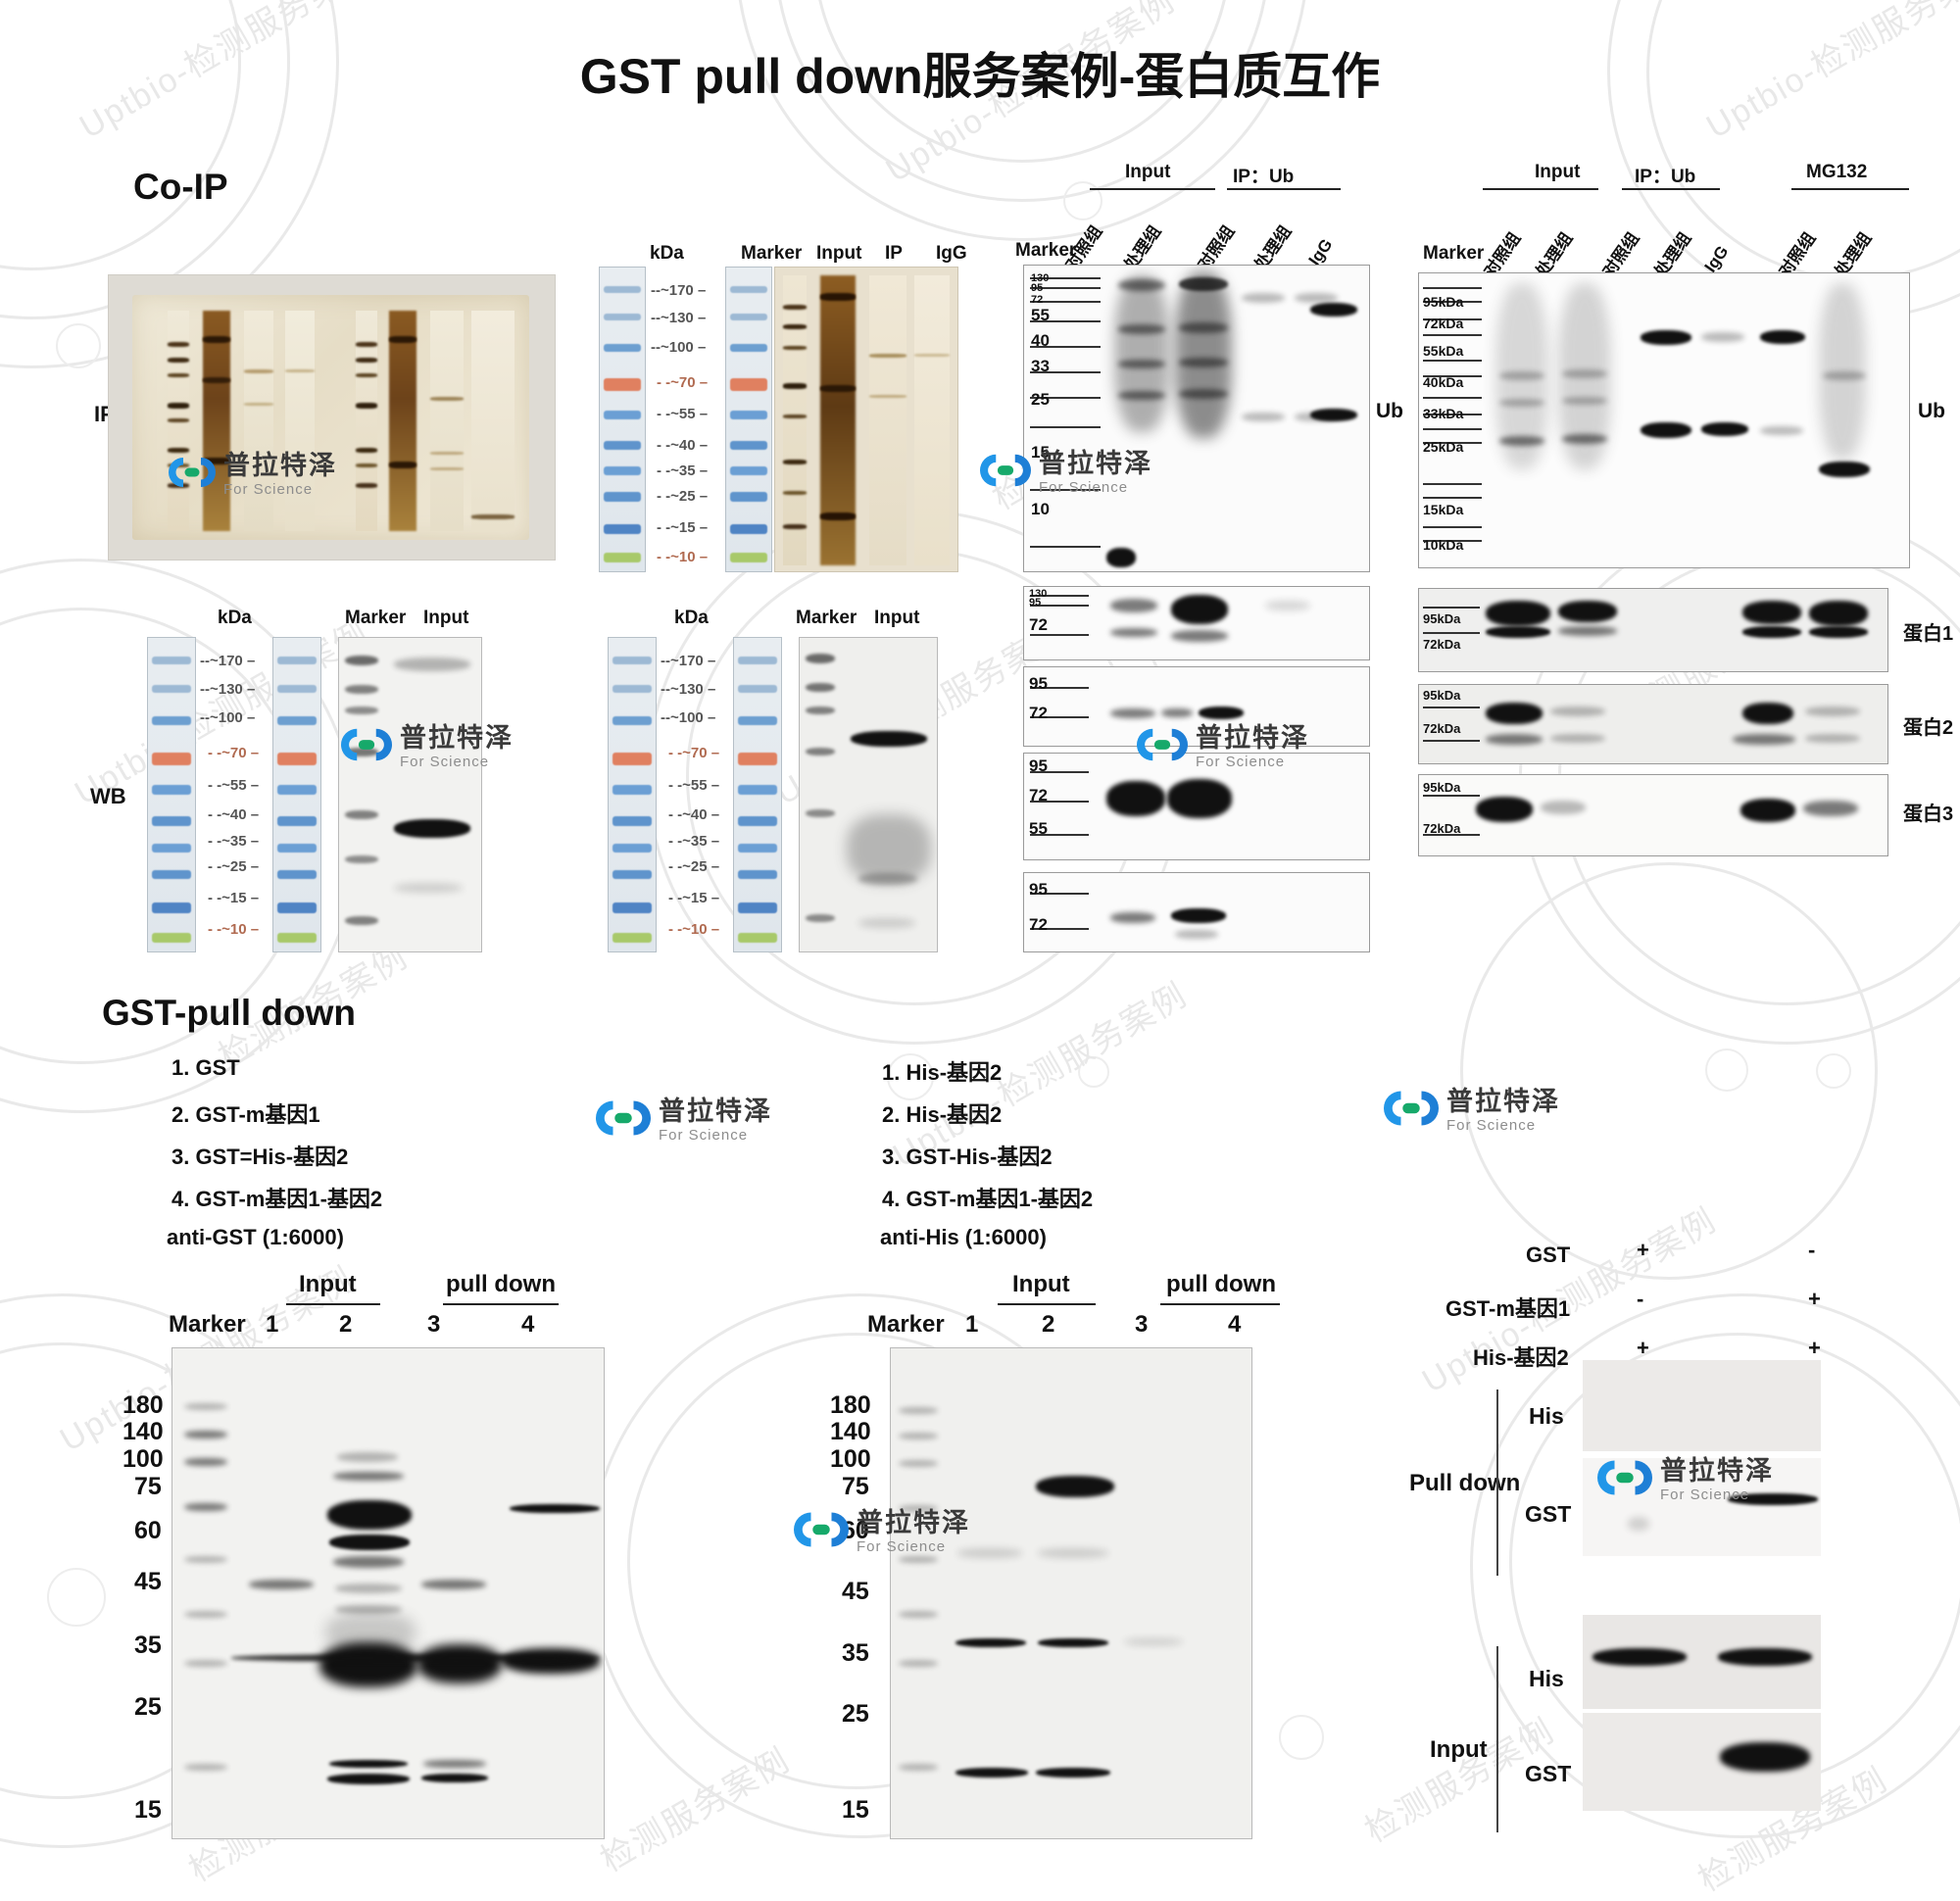 The height and width of the screenshot is (1901, 1960). Describe the element at coordinates (1465, 1483) in the screenshot. I see `group-label-pulldown: Pull down` at that location.